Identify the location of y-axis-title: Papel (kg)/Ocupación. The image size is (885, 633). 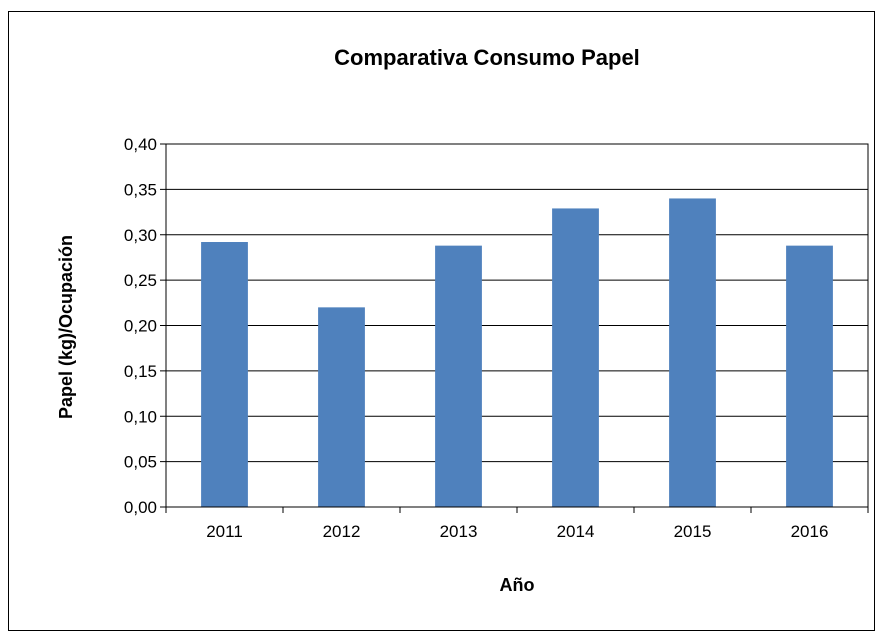
(66, 327).